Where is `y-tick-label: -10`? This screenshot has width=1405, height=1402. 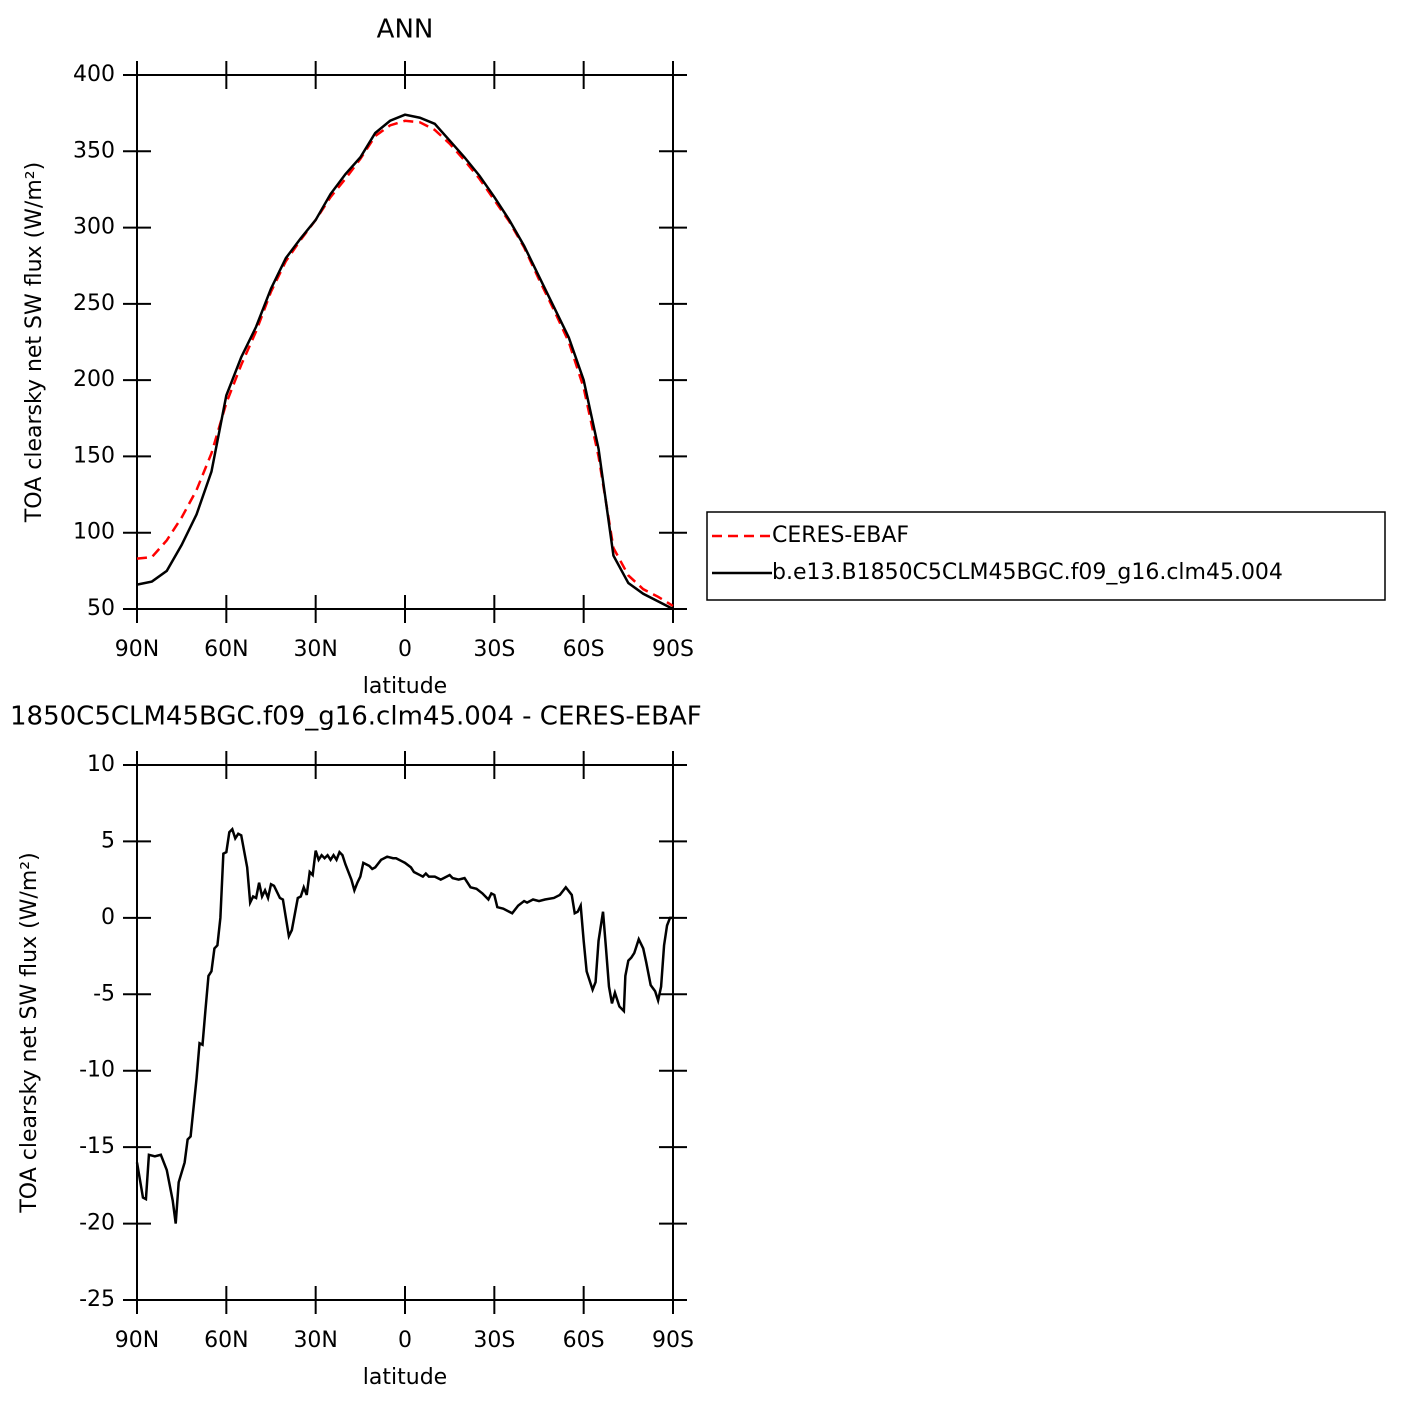
y-tick-label: -10 is located at coordinates (97, 1070).